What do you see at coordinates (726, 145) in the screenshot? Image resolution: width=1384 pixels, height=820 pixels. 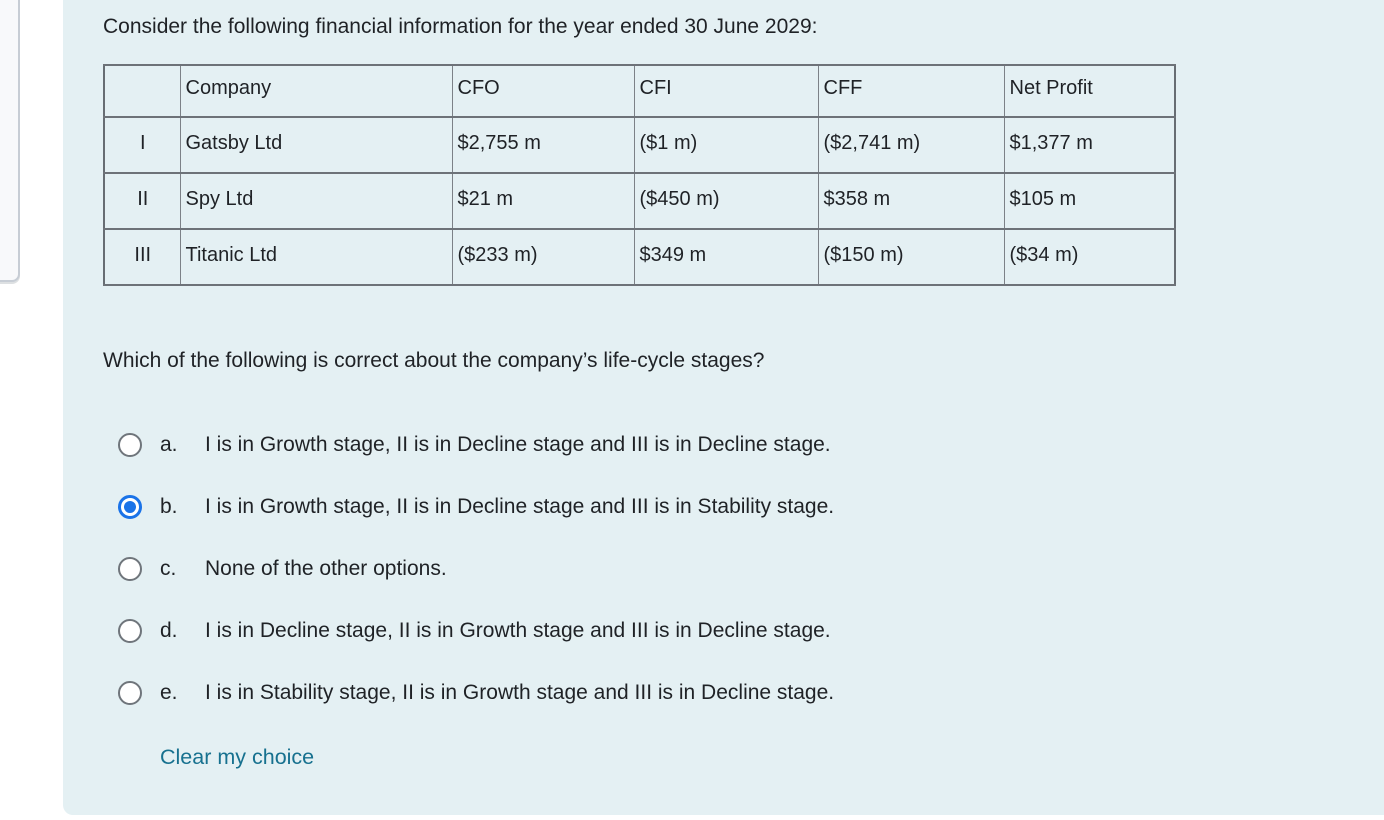 I see `cell-cfi: ($1 m)` at bounding box center [726, 145].